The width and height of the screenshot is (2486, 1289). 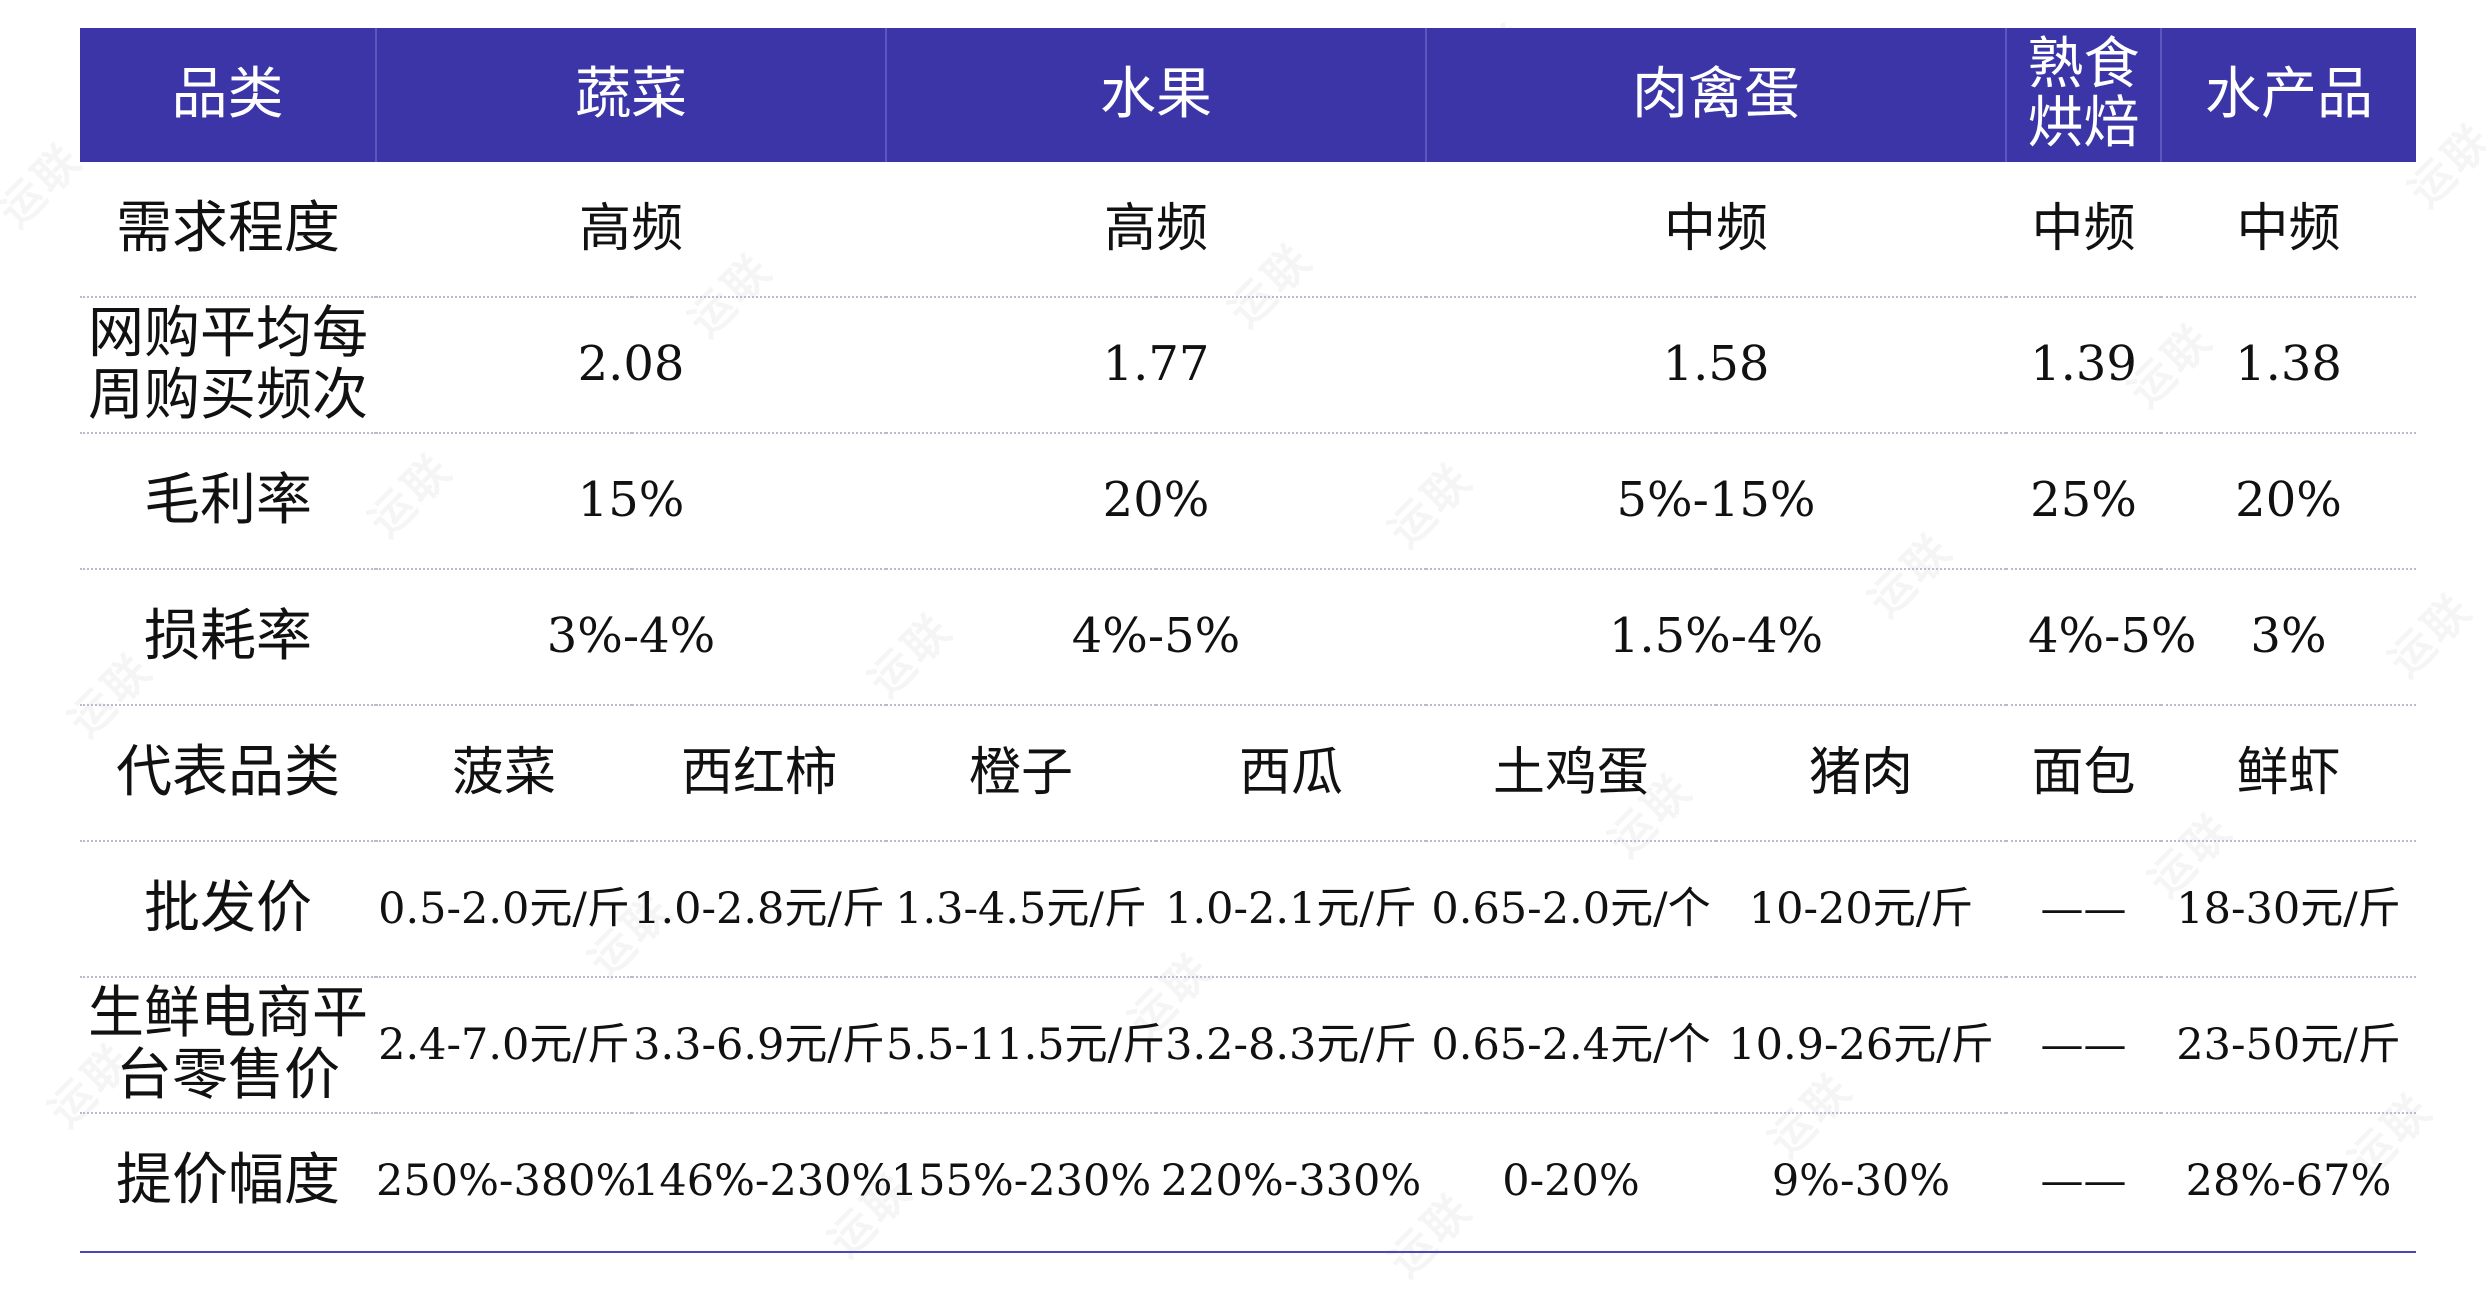 I want to click on representative-item: 橙子, so click(x=1021, y=773).